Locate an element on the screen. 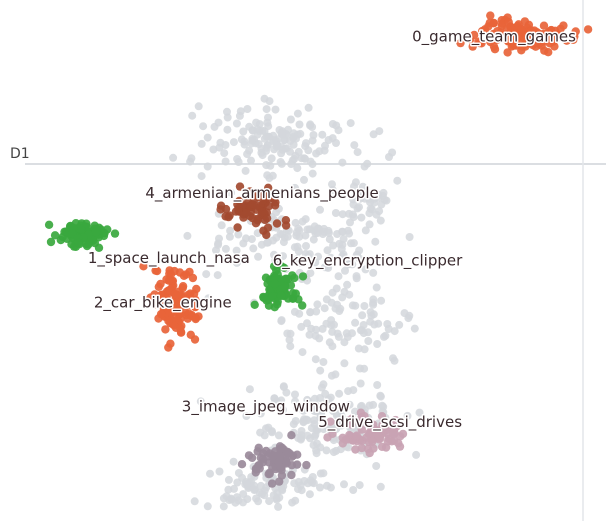  cluster-label: 0_game_team_games is located at coordinates (494, 37).